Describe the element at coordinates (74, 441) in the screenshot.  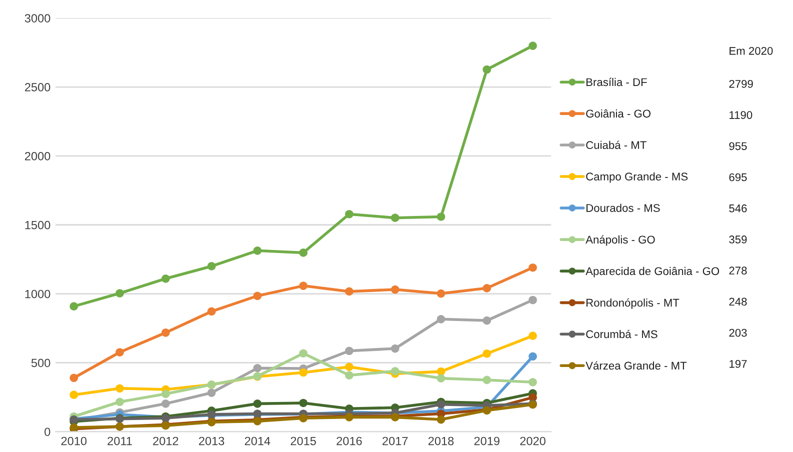
I see `x-tick-label: 2010` at that location.